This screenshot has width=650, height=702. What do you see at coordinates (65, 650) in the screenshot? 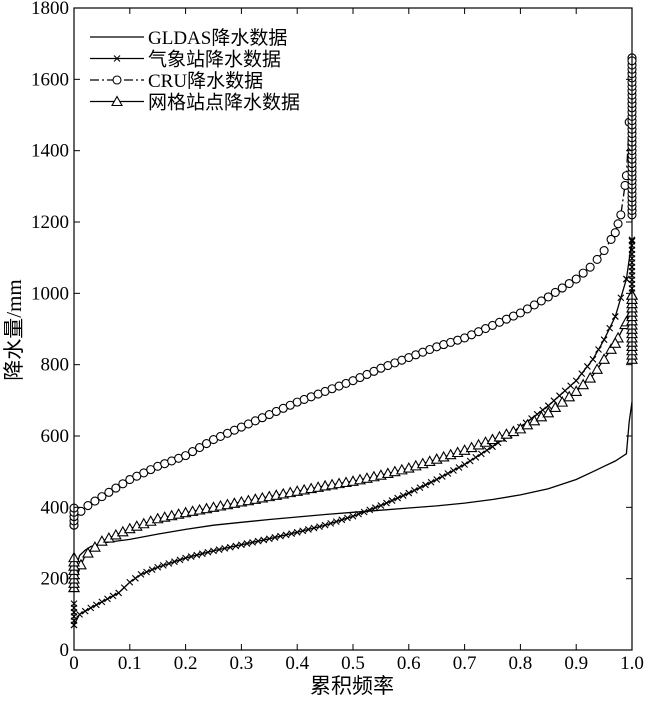
I see `y-tick-label: 0` at bounding box center [65, 650].